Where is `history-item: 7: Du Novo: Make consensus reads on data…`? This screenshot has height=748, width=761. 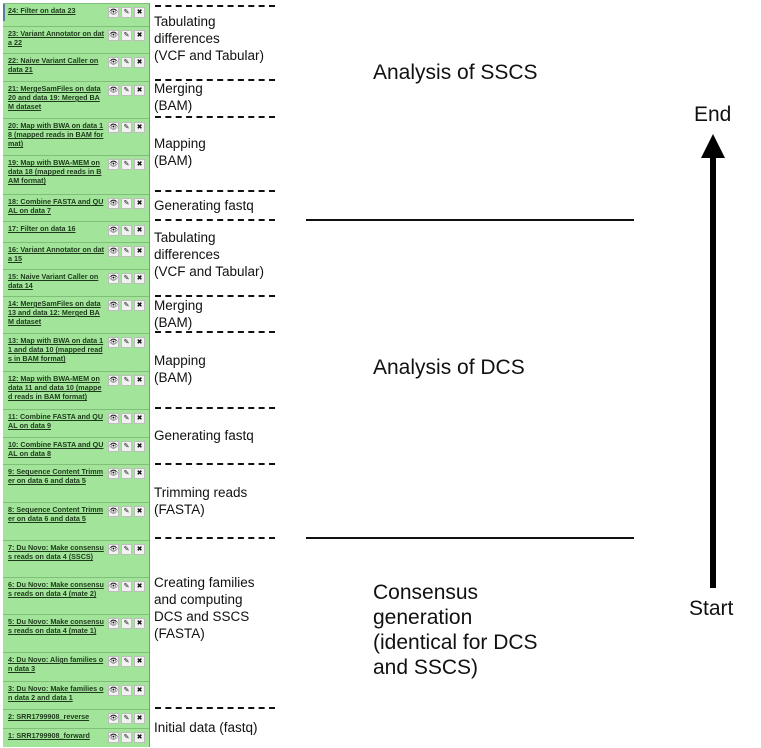
history-item: 7: Du Novo: Make consensus reads on data… is located at coordinates (76, 558).